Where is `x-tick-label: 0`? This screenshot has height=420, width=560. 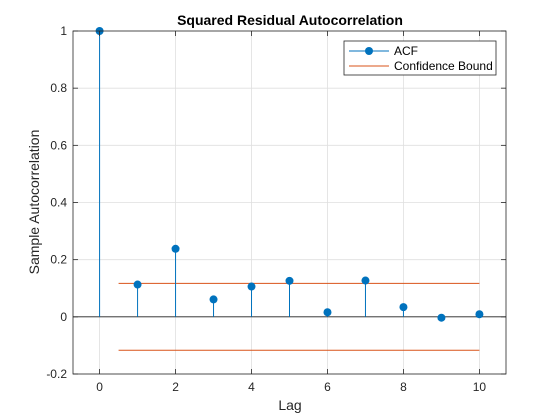 x-tick-label: 0 is located at coordinates (99, 387).